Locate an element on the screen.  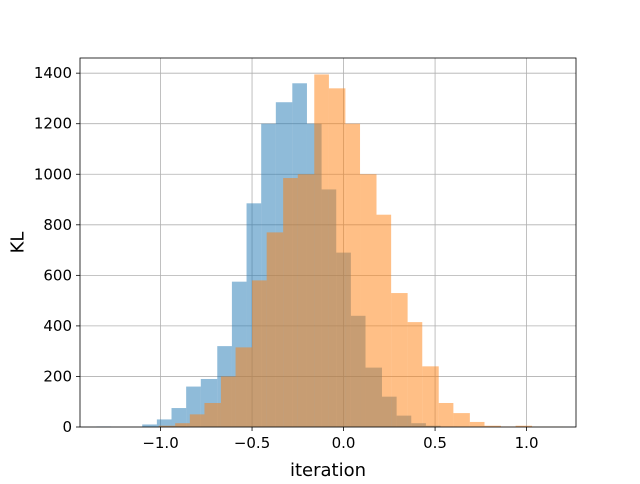
y-tick-label: 600 is located at coordinates (57, 275).